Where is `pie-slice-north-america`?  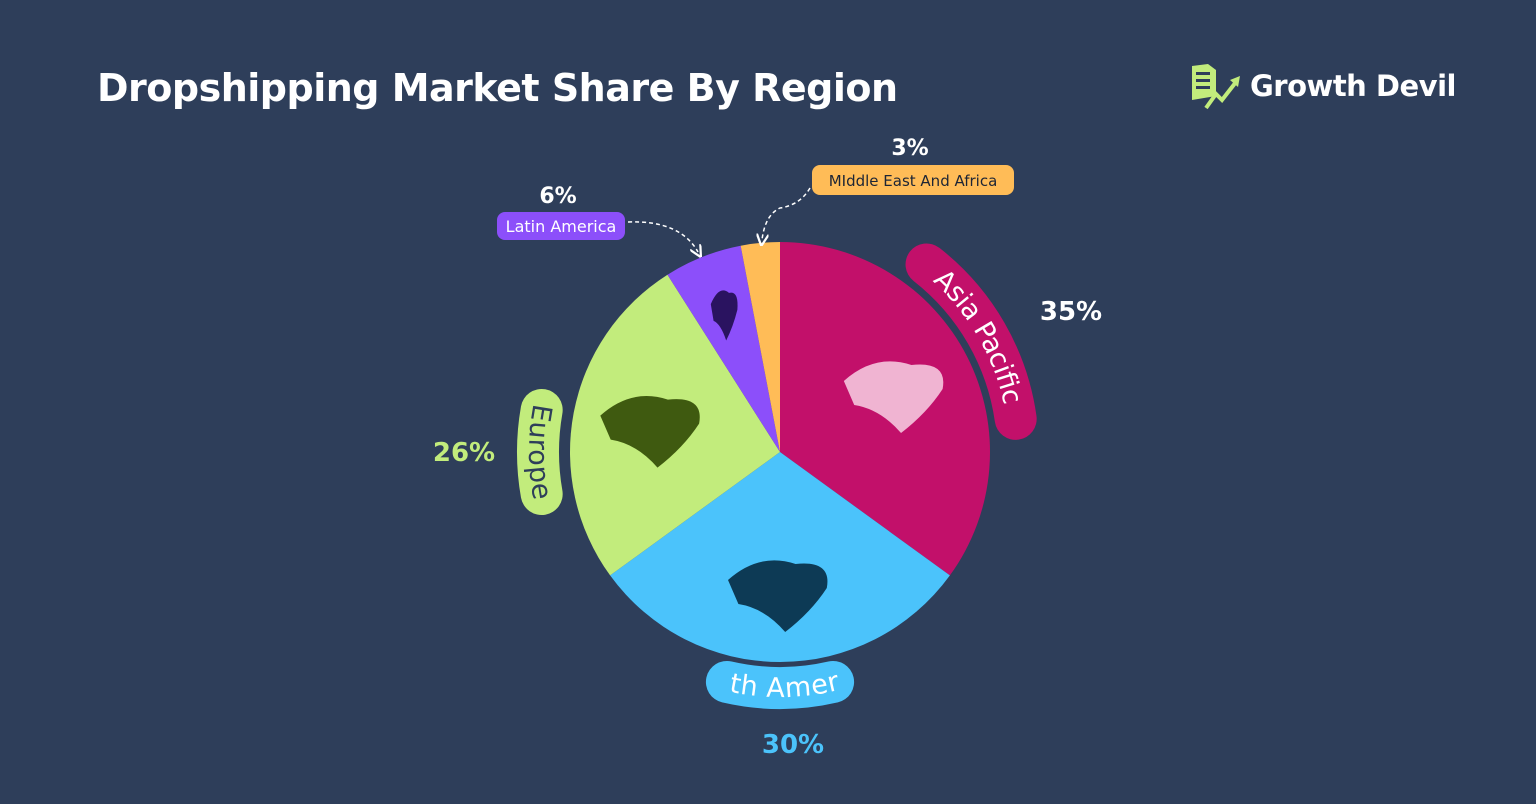
pie-slice-north-america is located at coordinates (780, 557).